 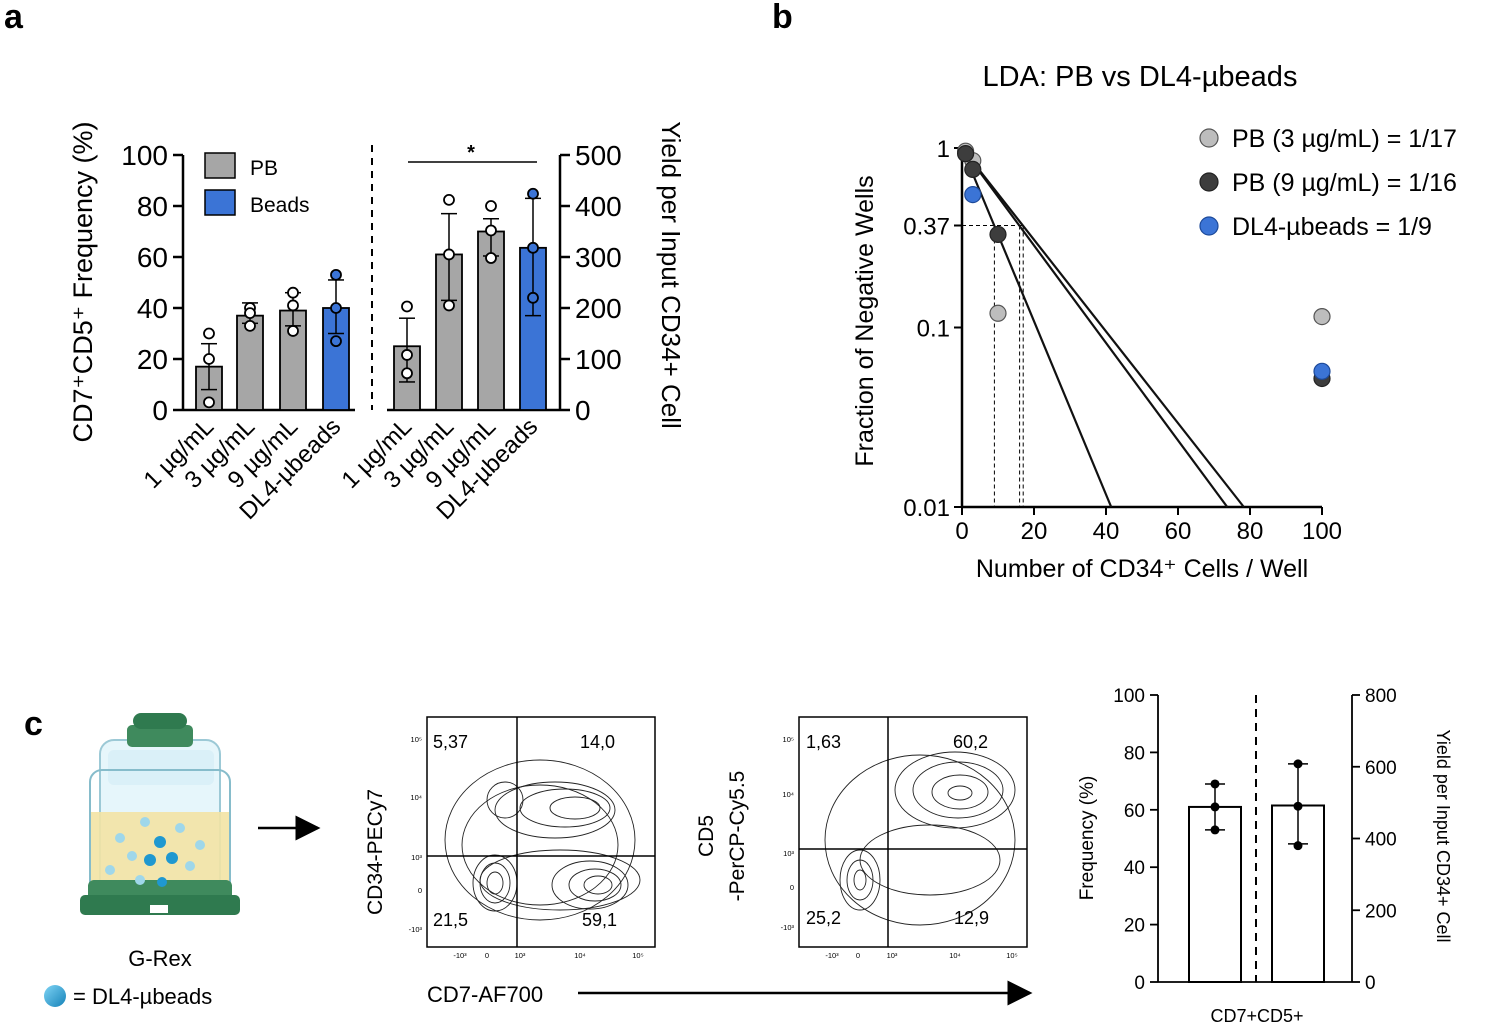 I want to click on c-left-ytick-label: 20, so click(x=1134, y=926).